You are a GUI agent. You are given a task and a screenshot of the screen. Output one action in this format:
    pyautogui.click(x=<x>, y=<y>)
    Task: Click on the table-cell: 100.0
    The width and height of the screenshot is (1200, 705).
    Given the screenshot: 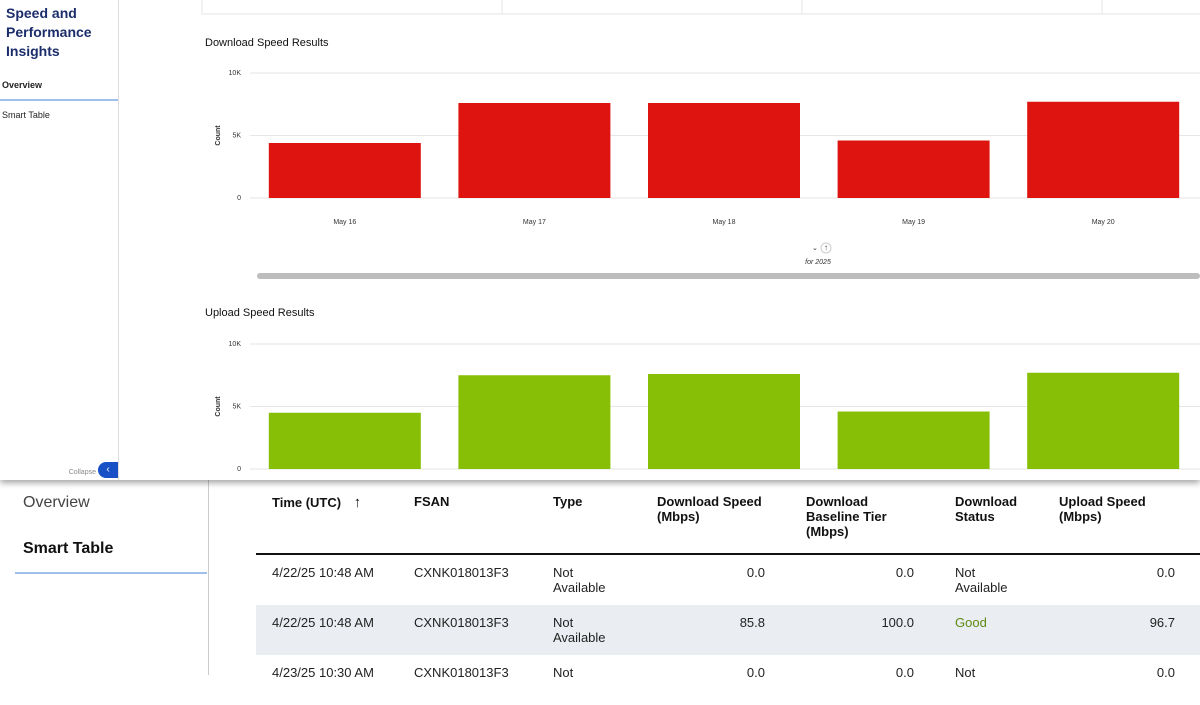 What is the action you would take?
    pyautogui.click(x=864, y=630)
    